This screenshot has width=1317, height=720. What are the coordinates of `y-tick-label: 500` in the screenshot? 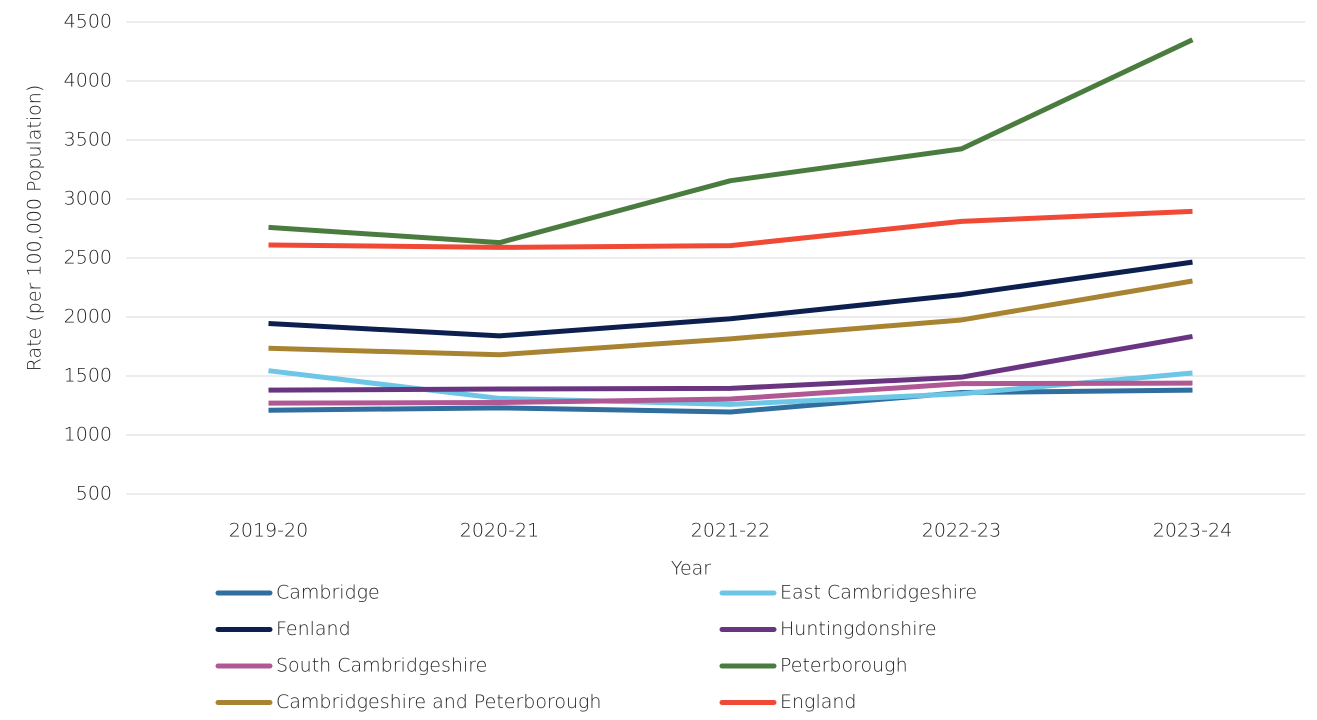 It's located at (94, 494).